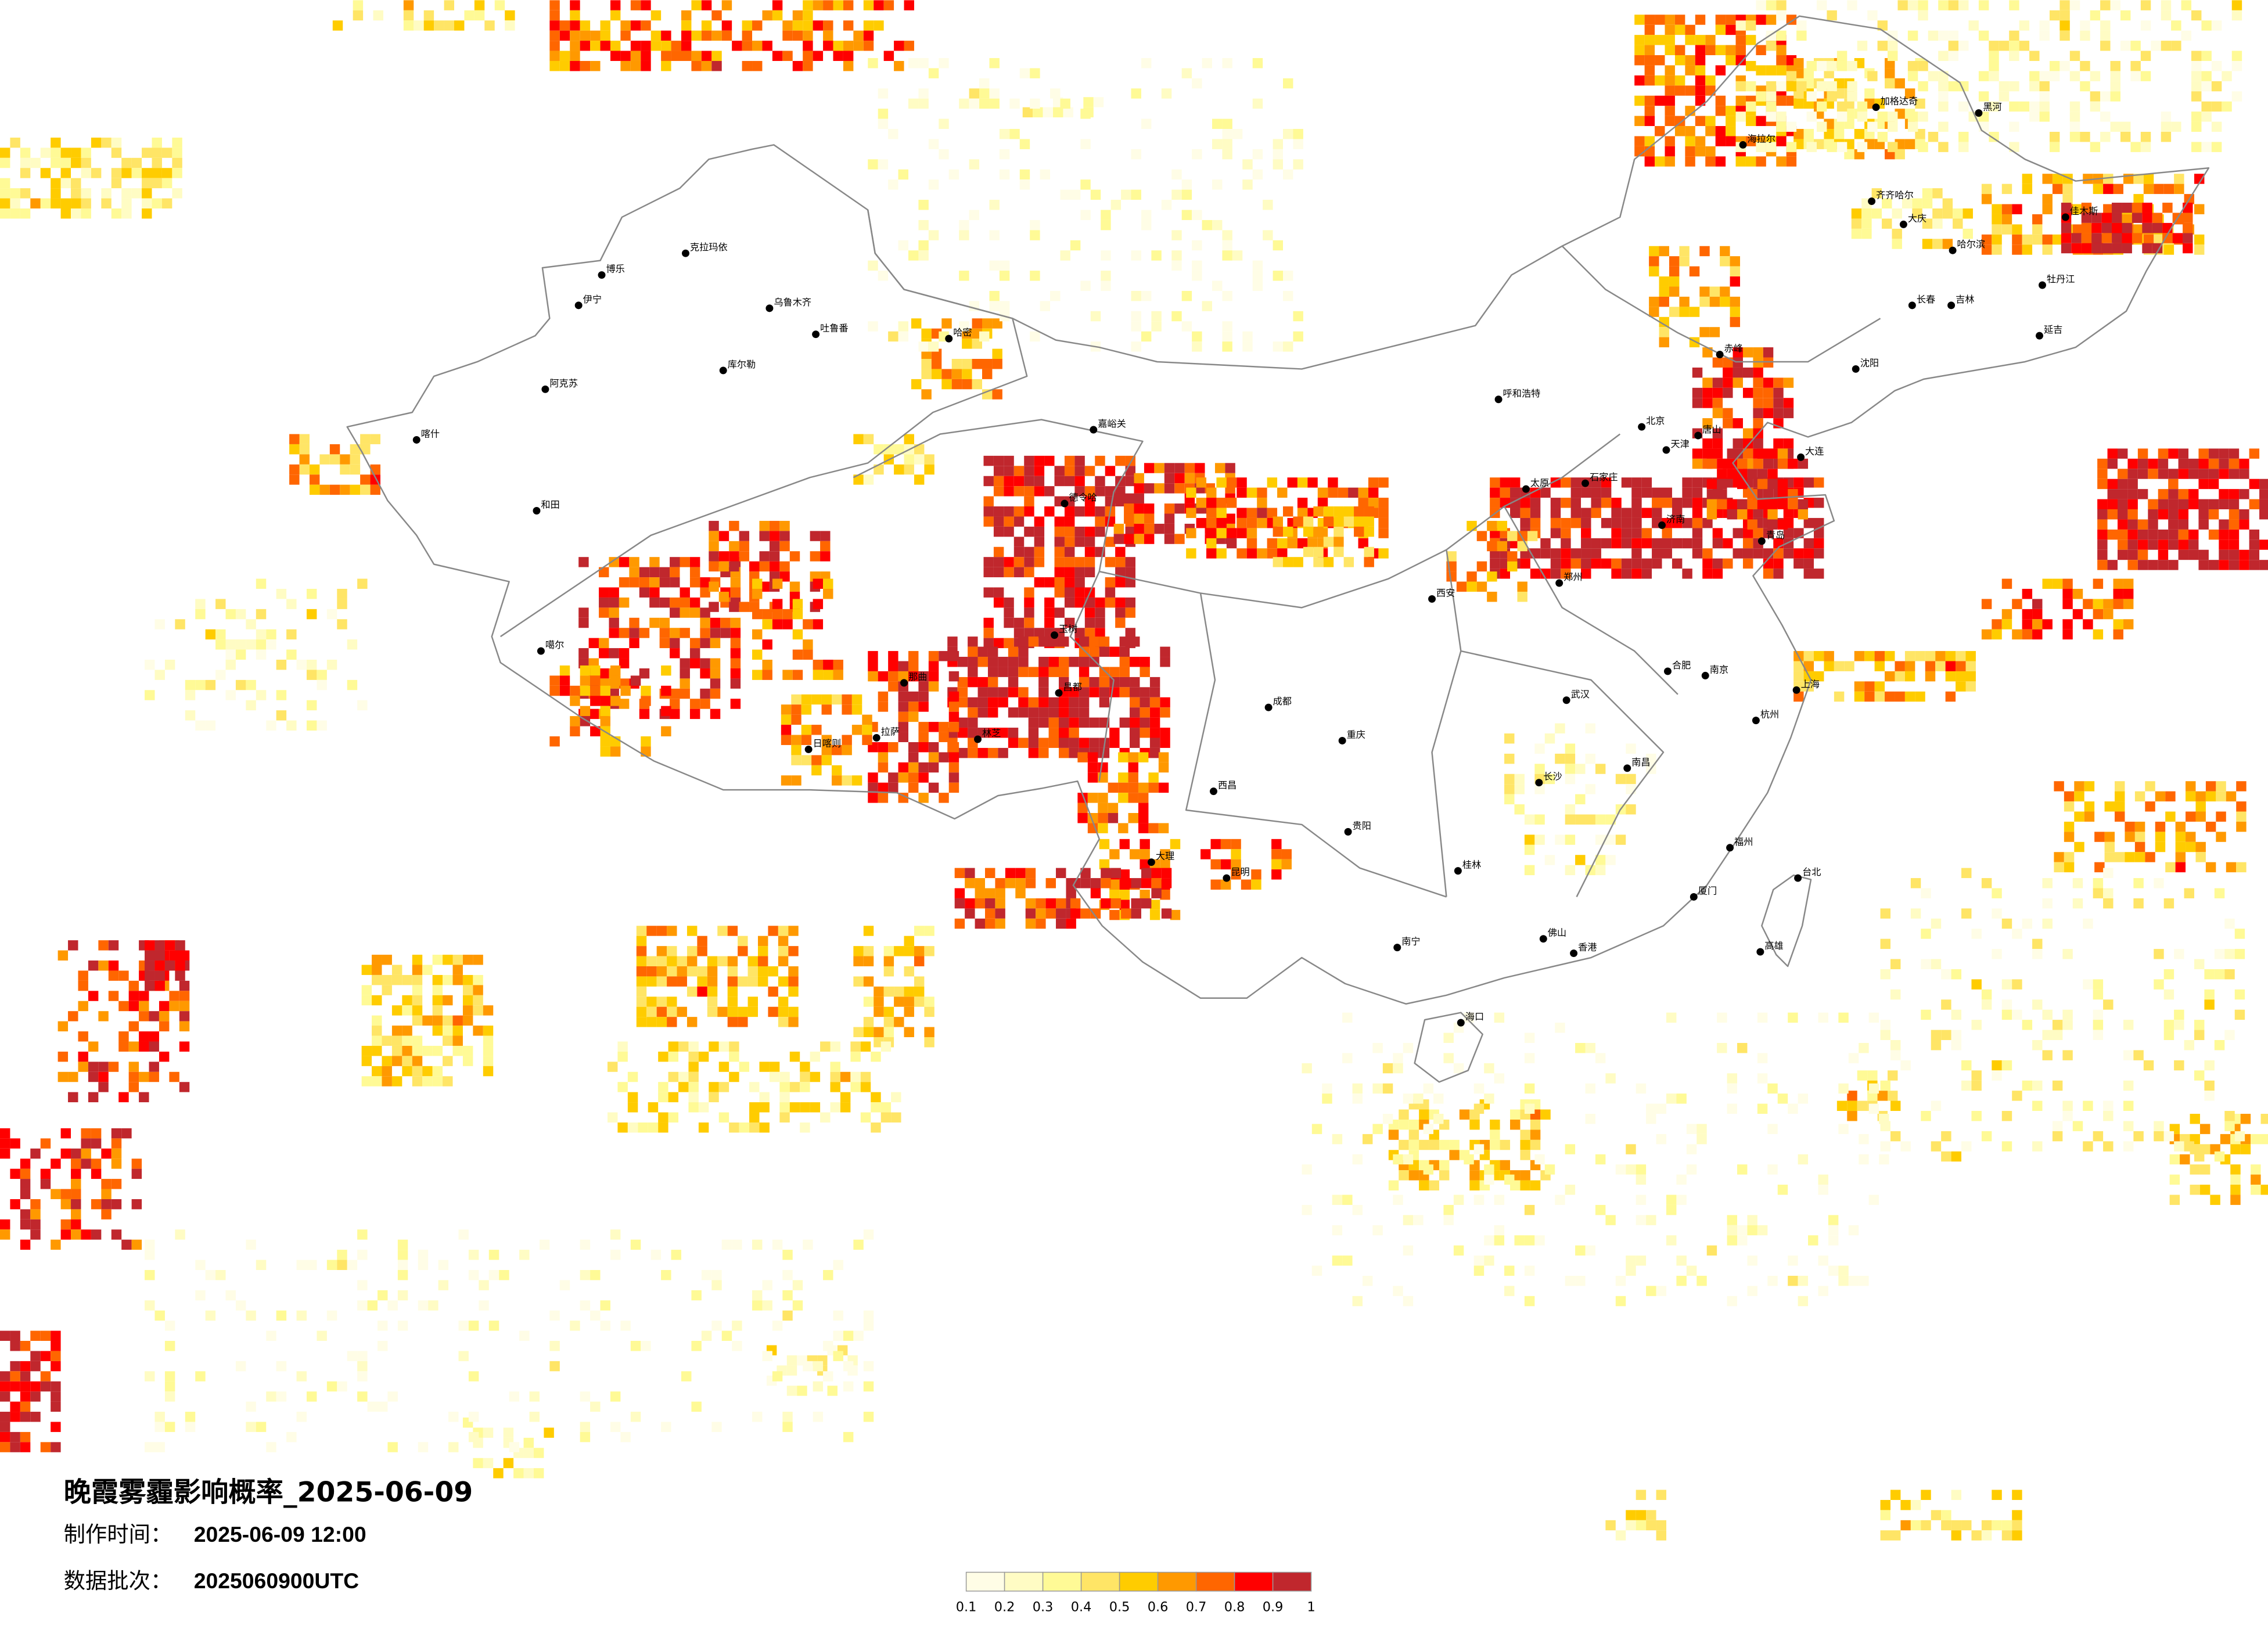  Describe the element at coordinates (1917, 218) in the screenshot. I see `city-label: 大庆` at that location.